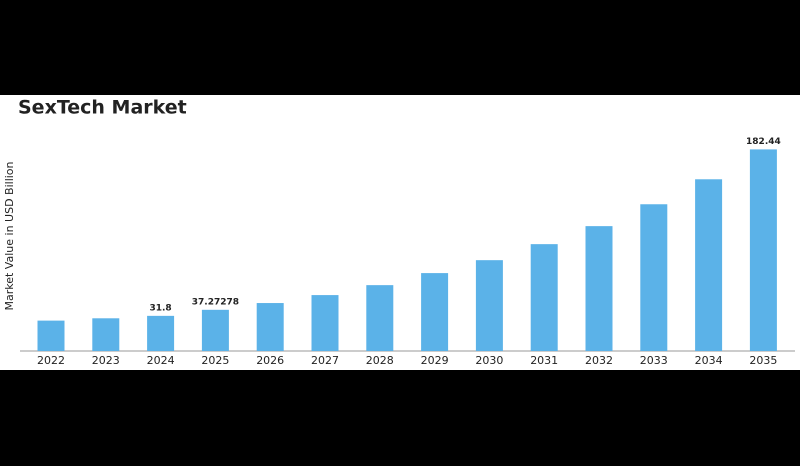 This screenshot has width=800, height=466. I want to click on x-tick-label: 2022, so click(51, 360).